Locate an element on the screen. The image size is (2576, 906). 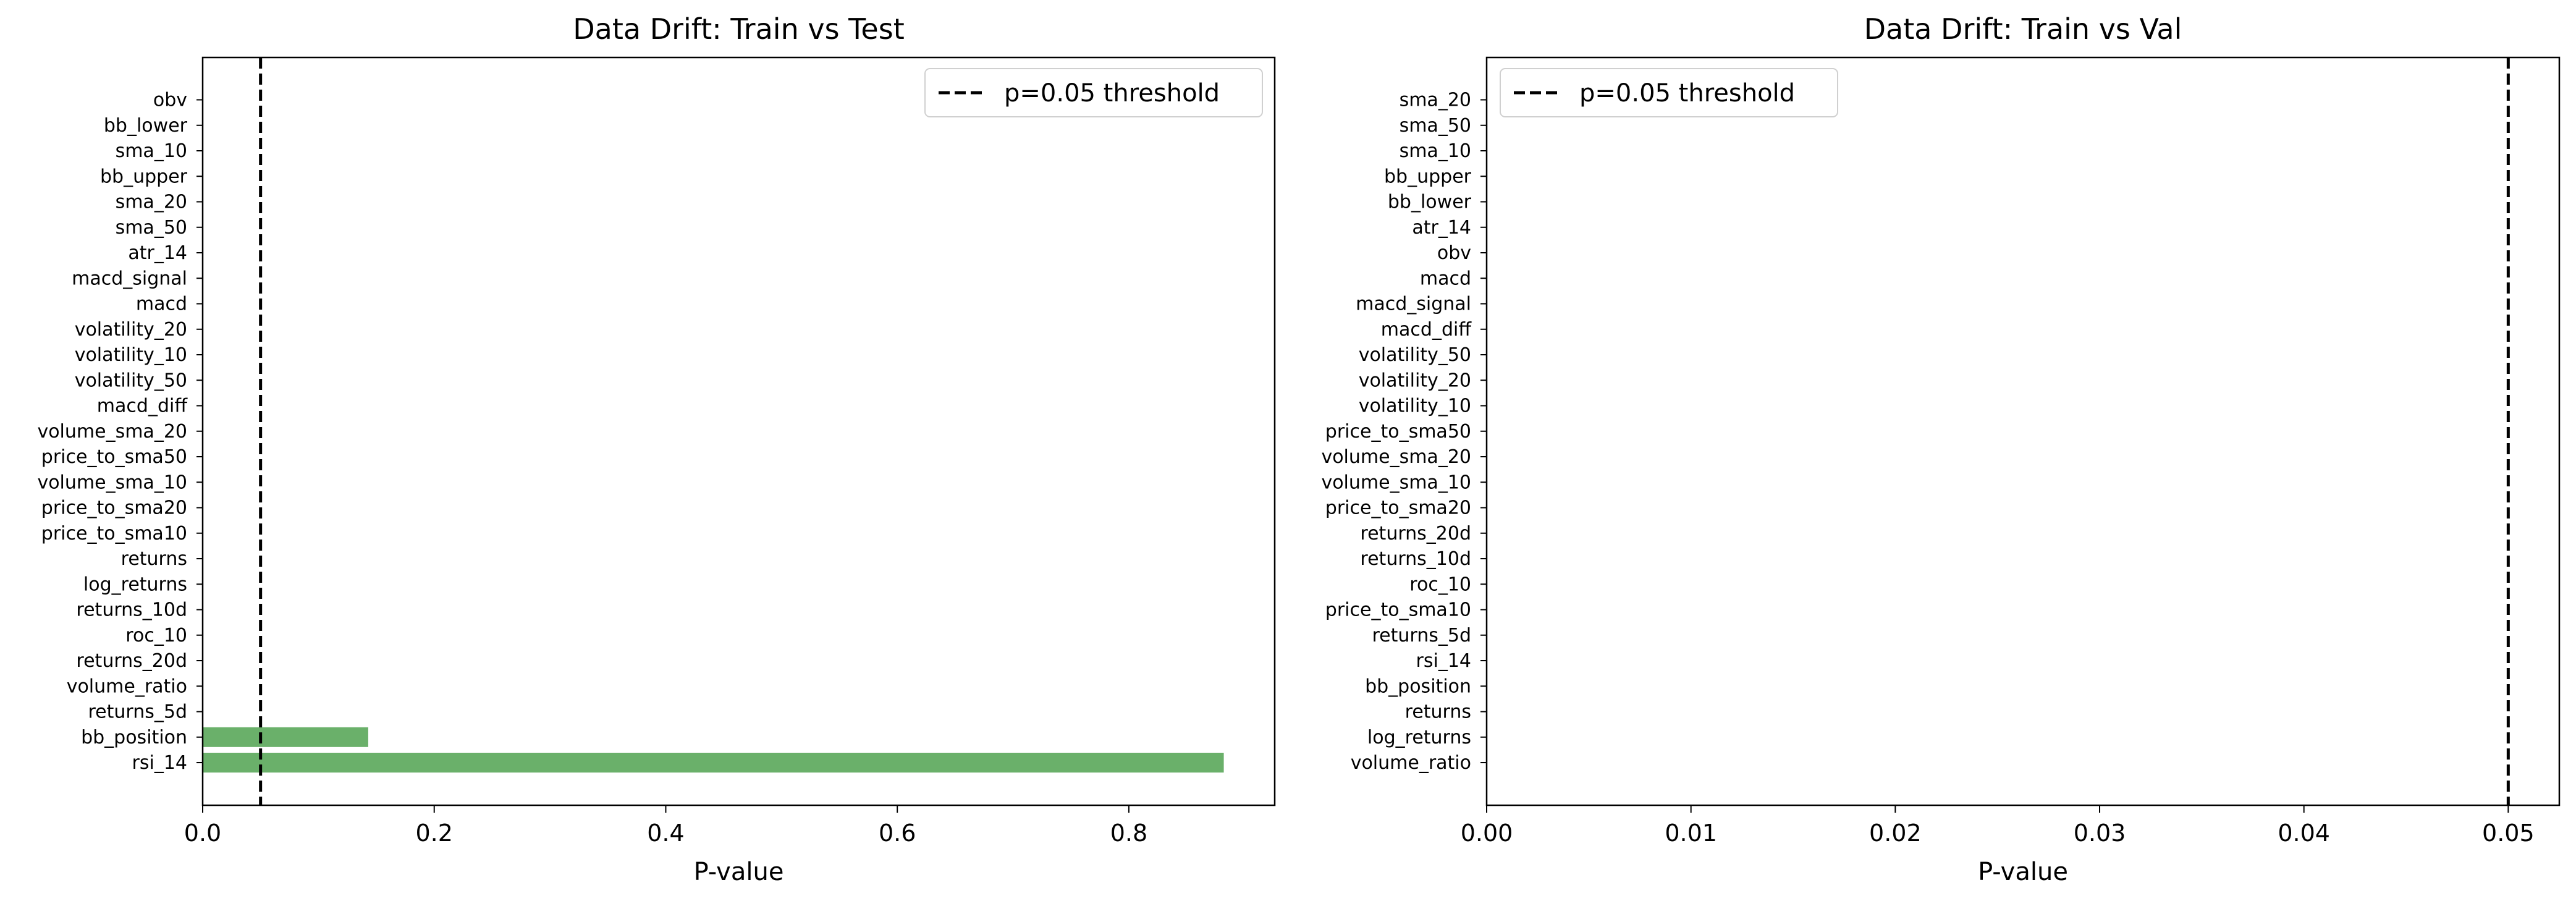
x-tick-label: 0.03 is located at coordinates (2100, 833).